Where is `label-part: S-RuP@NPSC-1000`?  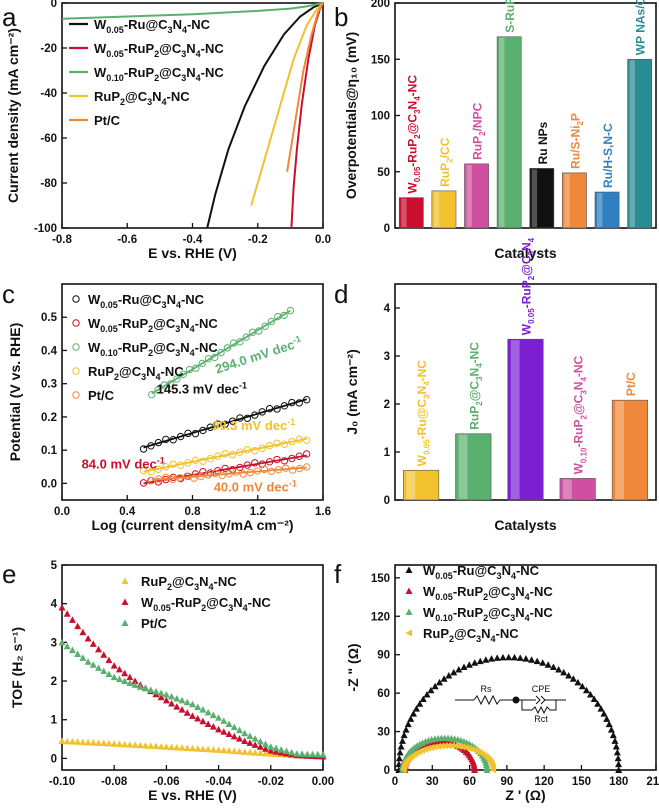 label-part: S-RuP@NPSC-1000 is located at coordinates (510, 16).